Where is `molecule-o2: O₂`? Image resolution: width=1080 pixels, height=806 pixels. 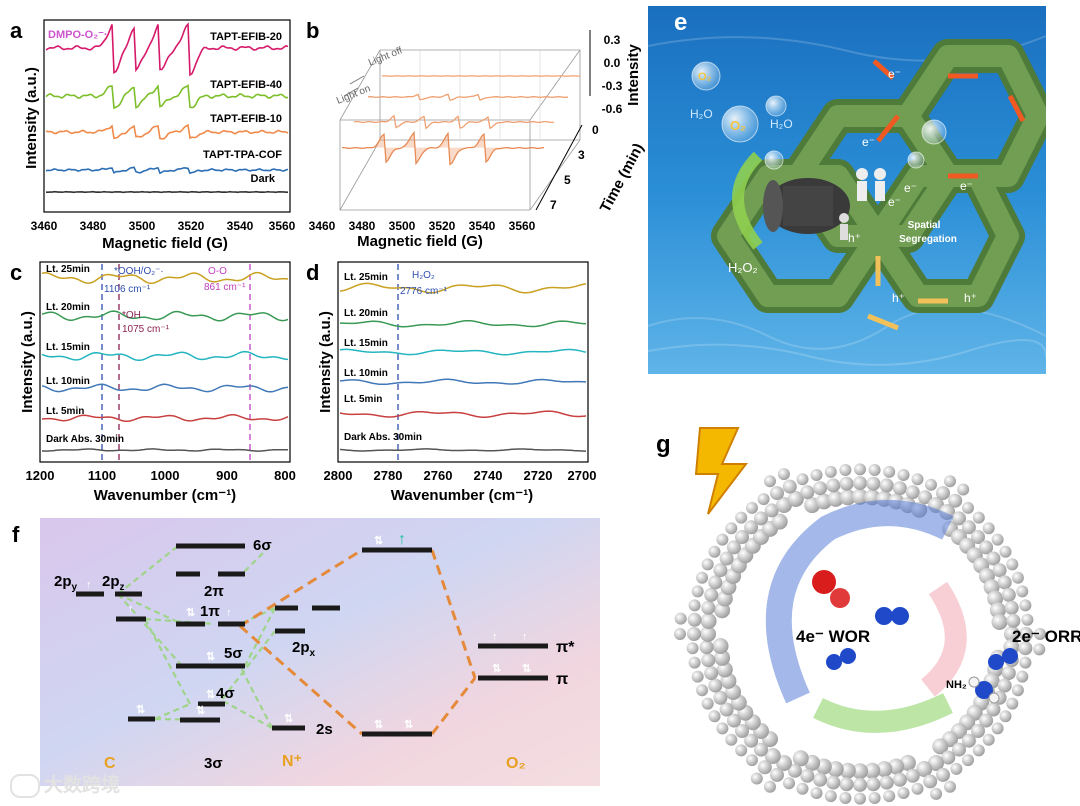
molecule-o2: O₂ is located at coordinates (516, 763).